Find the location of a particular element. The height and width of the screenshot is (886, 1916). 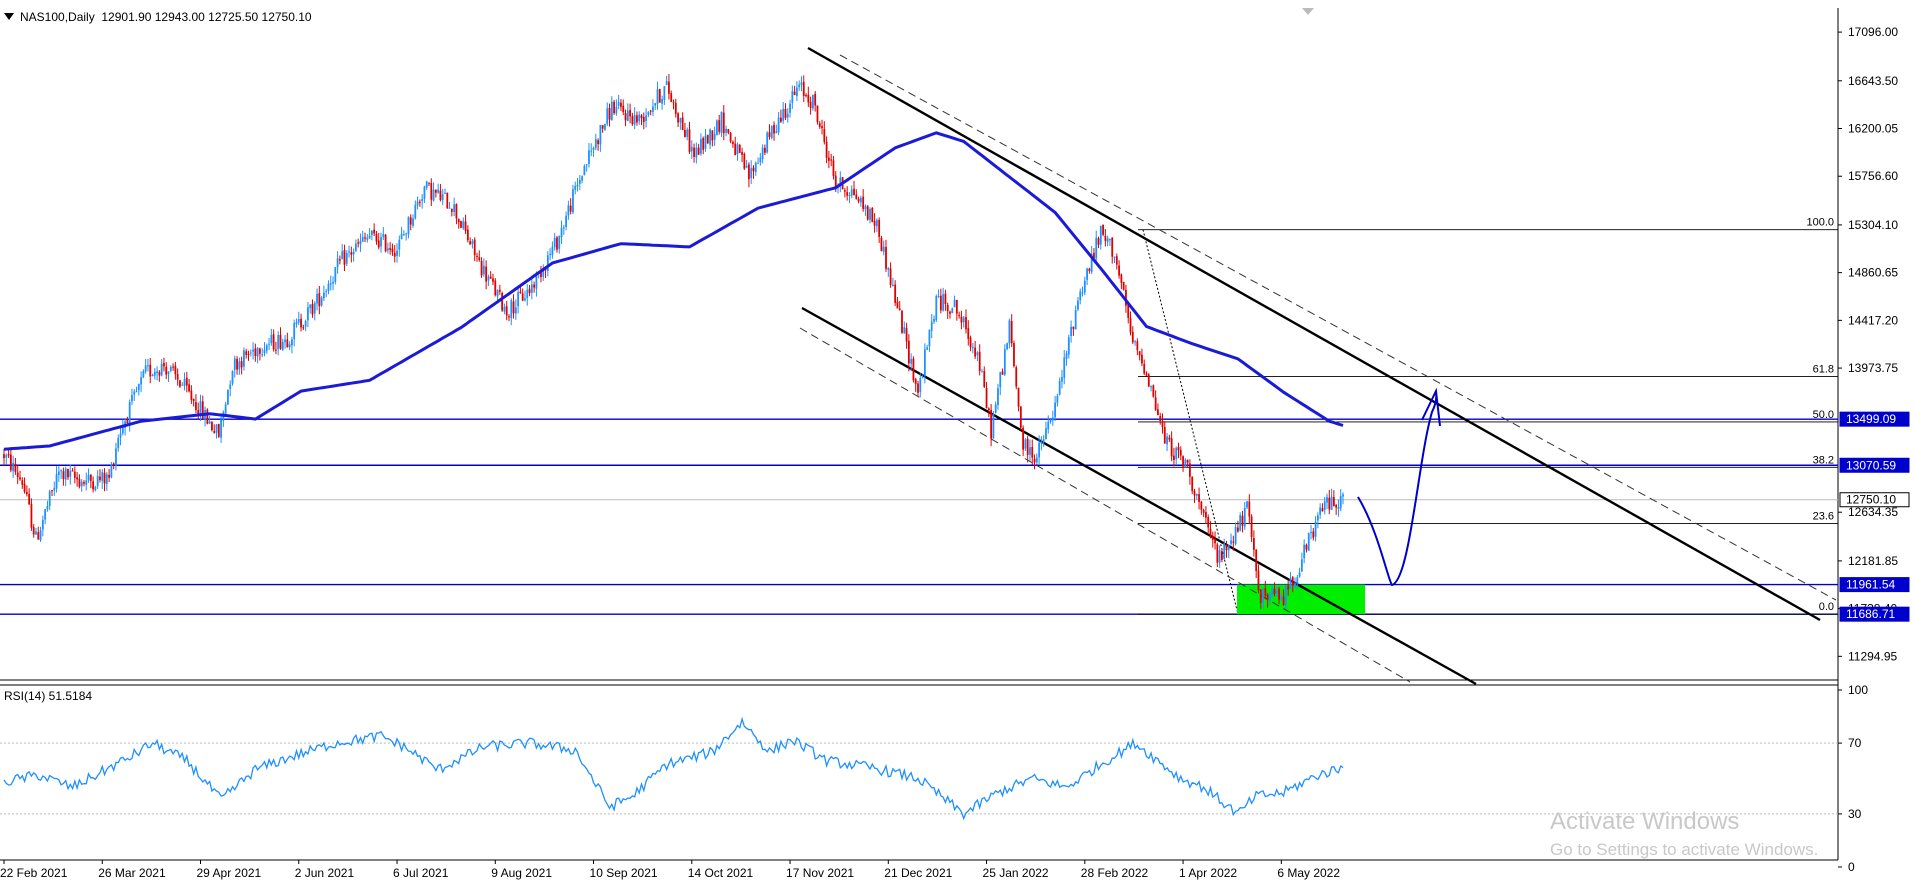

support-zone-box is located at coordinates (1301, 599).